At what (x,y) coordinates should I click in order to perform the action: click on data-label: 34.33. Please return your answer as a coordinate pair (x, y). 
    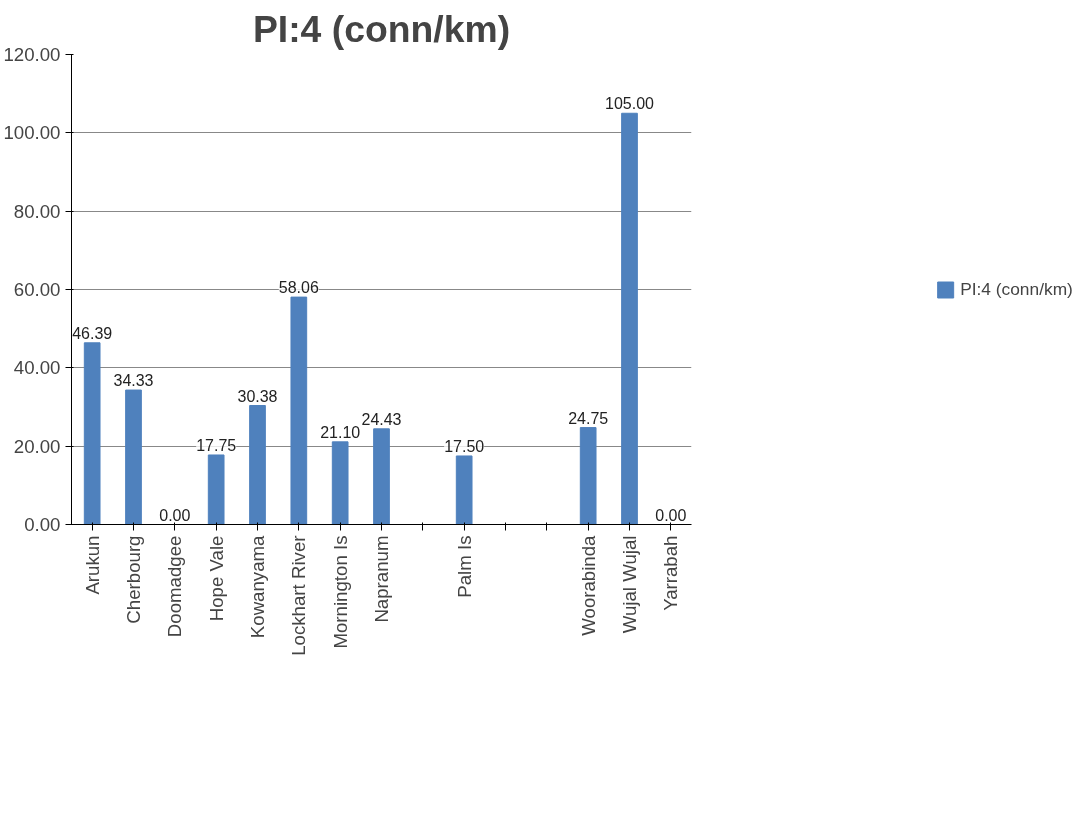
    Looking at the image, I should click on (133, 381).